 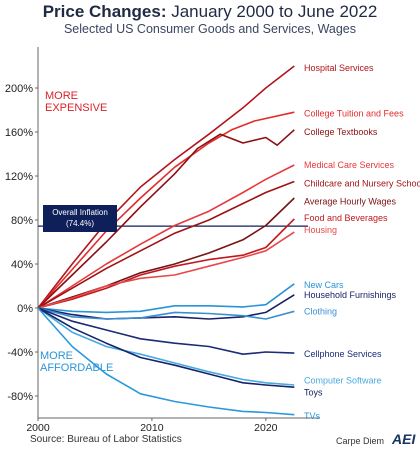 What do you see at coordinates (404, 439) in the screenshot?
I see `aei-logo: AEI` at bounding box center [404, 439].